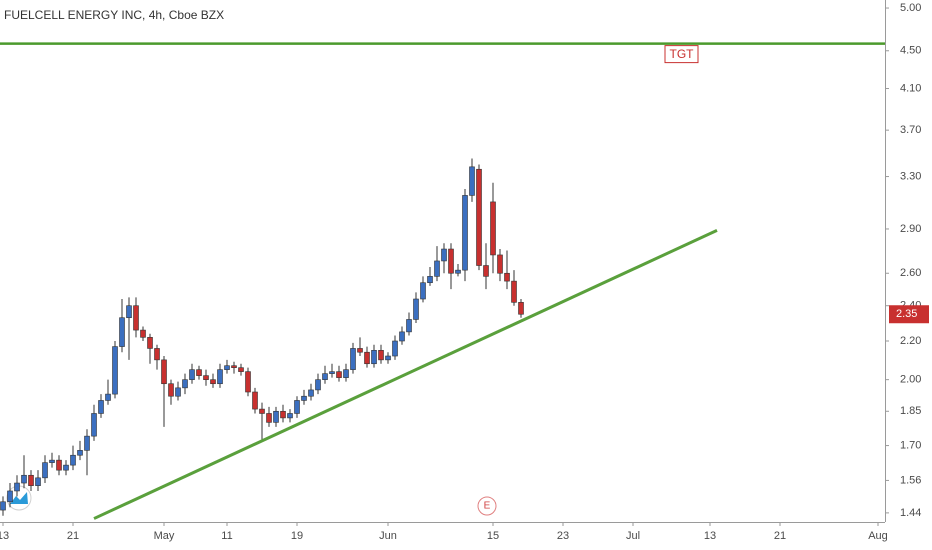 This screenshot has height=550, width=932. What do you see at coordinates (493, 536) in the screenshot?
I see `x-tick-label: 15` at bounding box center [493, 536].